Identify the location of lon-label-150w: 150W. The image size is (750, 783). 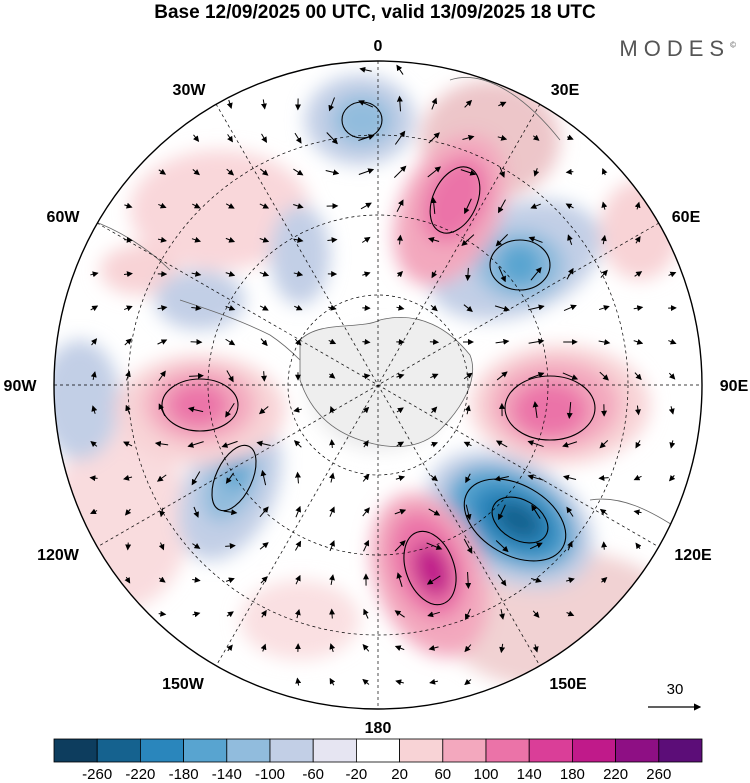
(183, 684).